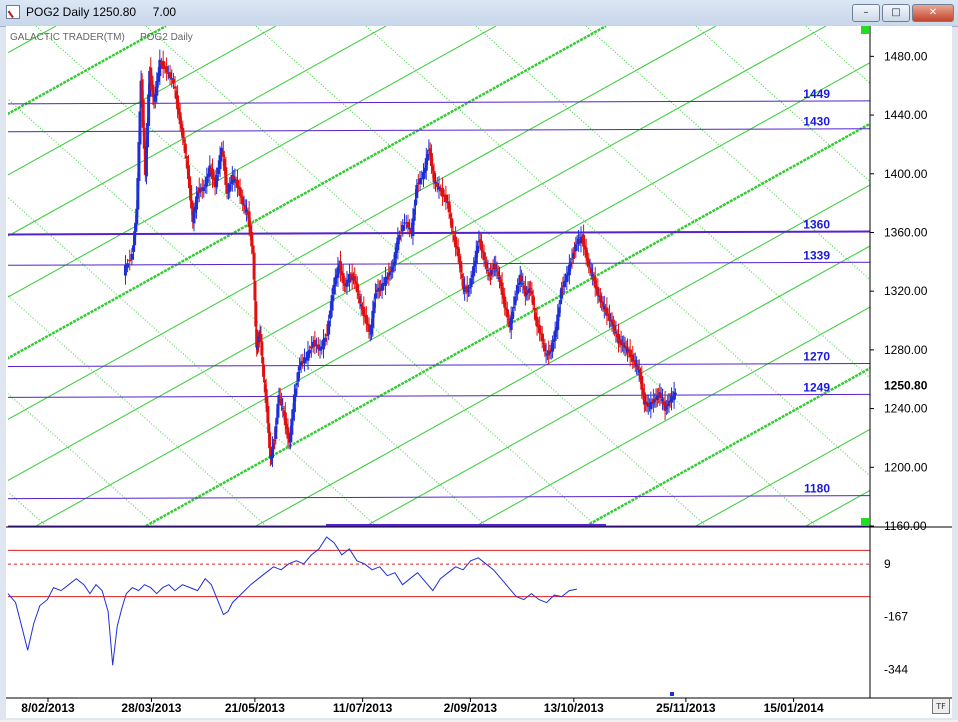 The width and height of the screenshot is (958, 722). I want to click on chart-app-icon, so click(13, 12).